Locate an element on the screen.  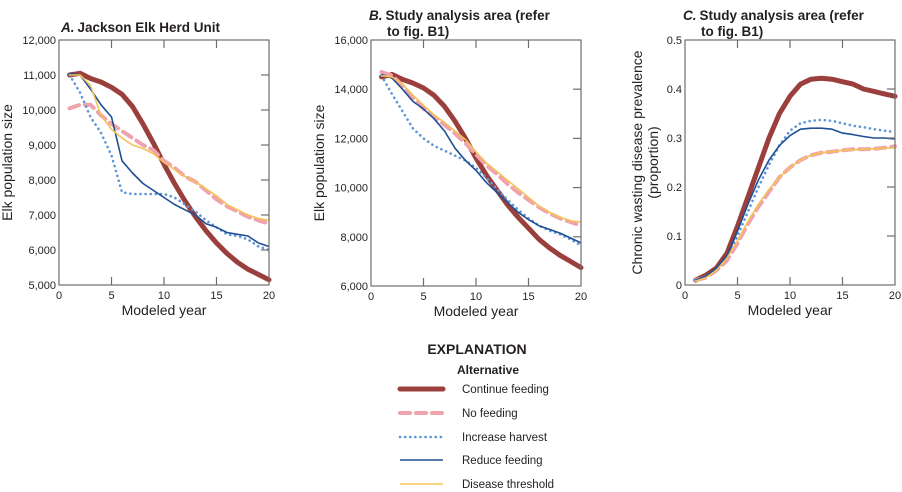
y-tick-label: 16,000 is located at coordinates (351, 41).